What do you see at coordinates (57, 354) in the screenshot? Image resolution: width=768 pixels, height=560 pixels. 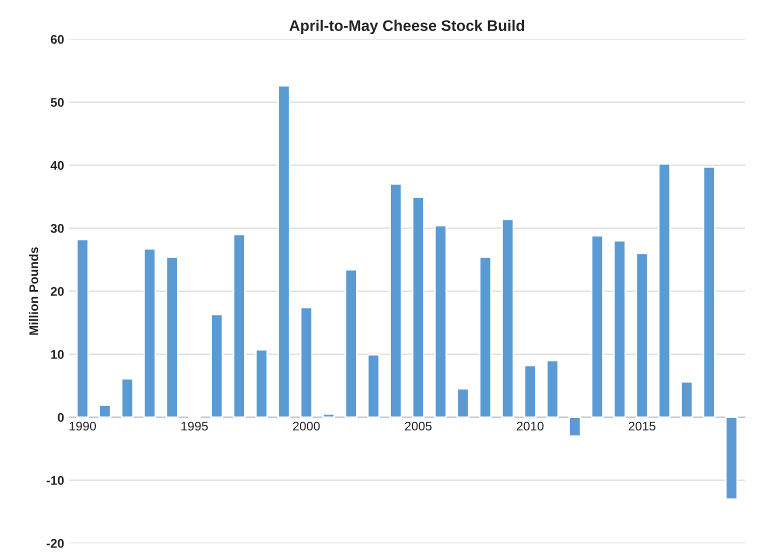 I see `y-tick-label: 10` at bounding box center [57, 354].